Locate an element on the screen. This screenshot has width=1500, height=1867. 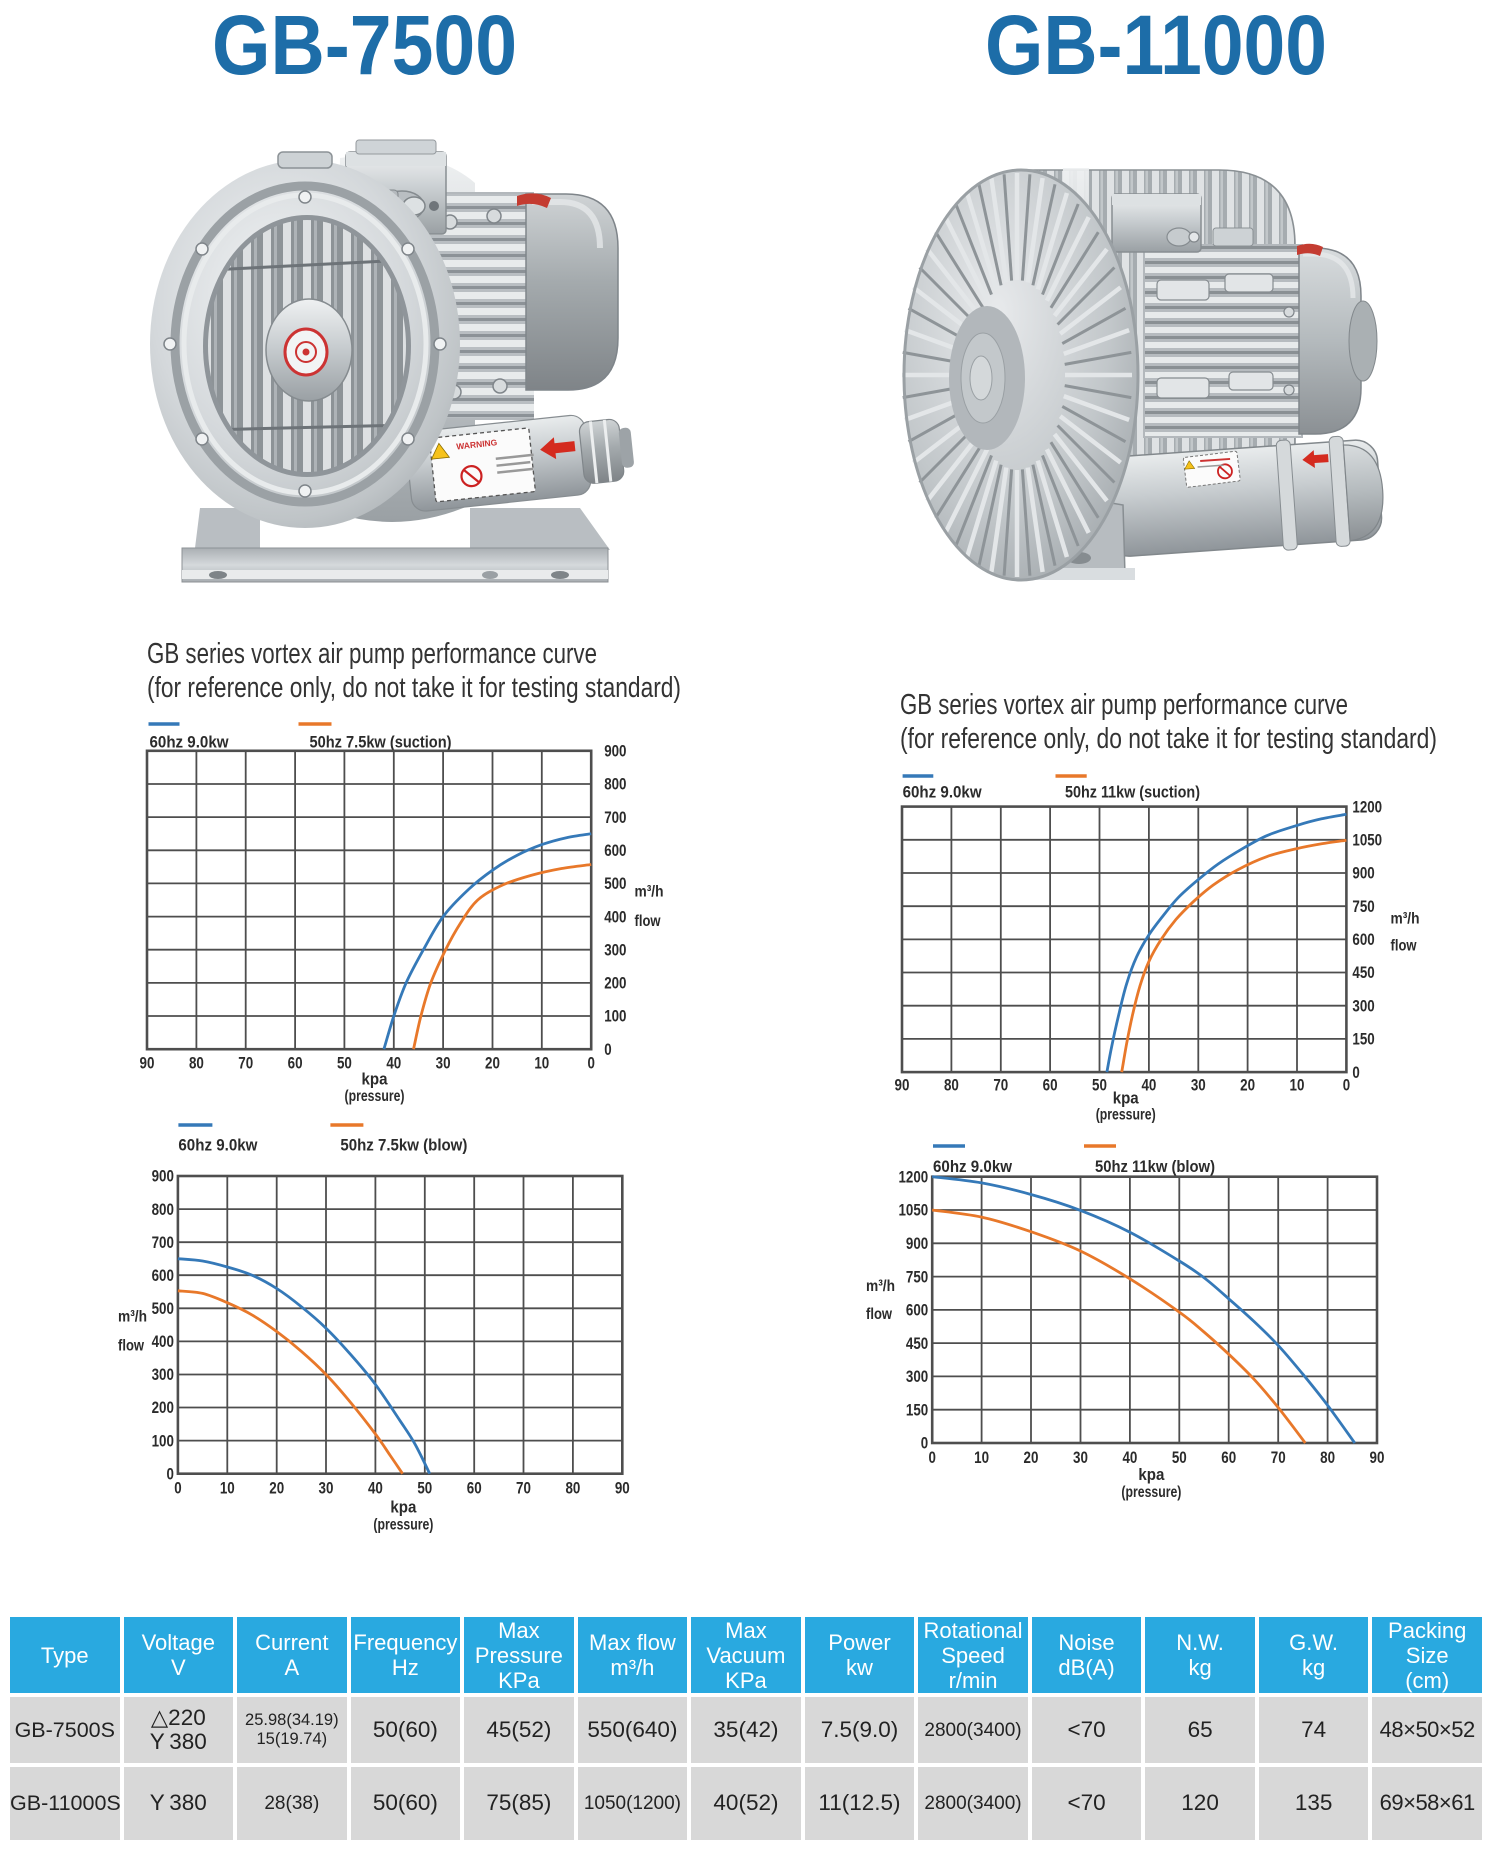
svg-text: GB-7500 is located at coordinates (364, 46).